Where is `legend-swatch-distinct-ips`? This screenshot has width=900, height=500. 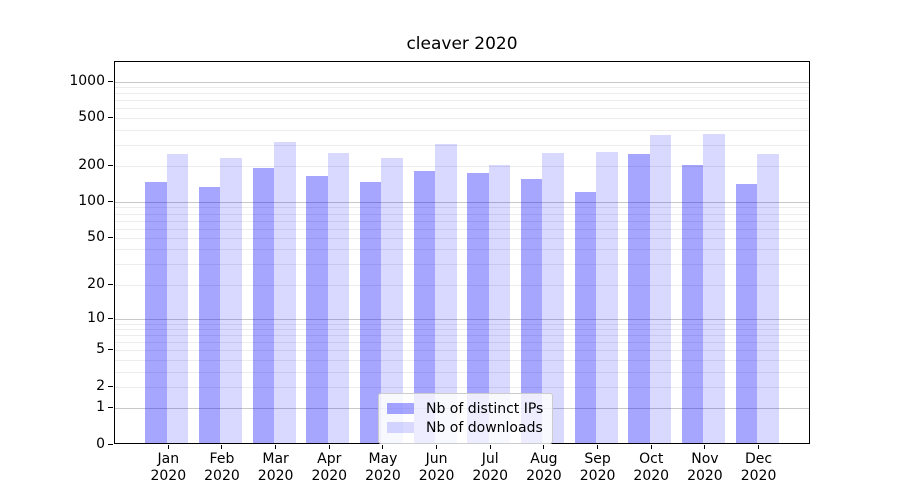 legend-swatch-distinct-ips is located at coordinates (400, 408).